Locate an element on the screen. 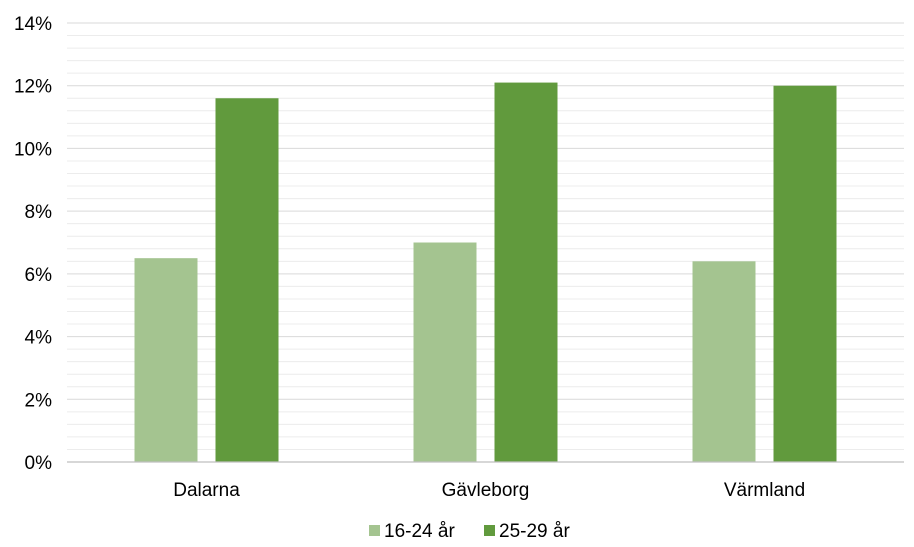 This screenshot has height=547, width=914. legend-label: 16-24 år is located at coordinates (419, 531).